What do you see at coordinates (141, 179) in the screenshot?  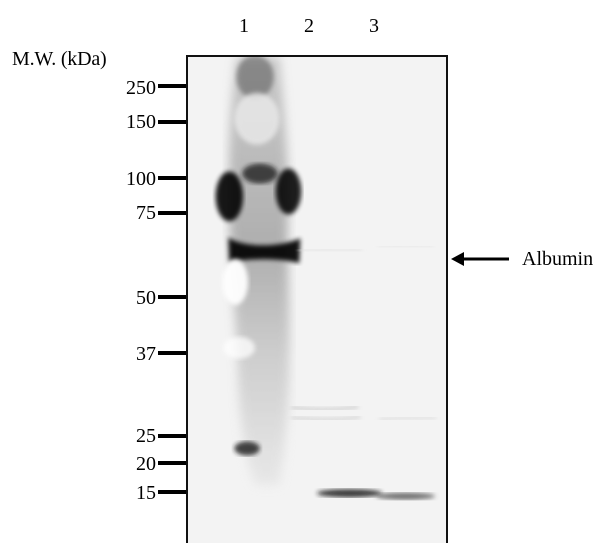 I see `marker-label-100: 100` at bounding box center [141, 179].